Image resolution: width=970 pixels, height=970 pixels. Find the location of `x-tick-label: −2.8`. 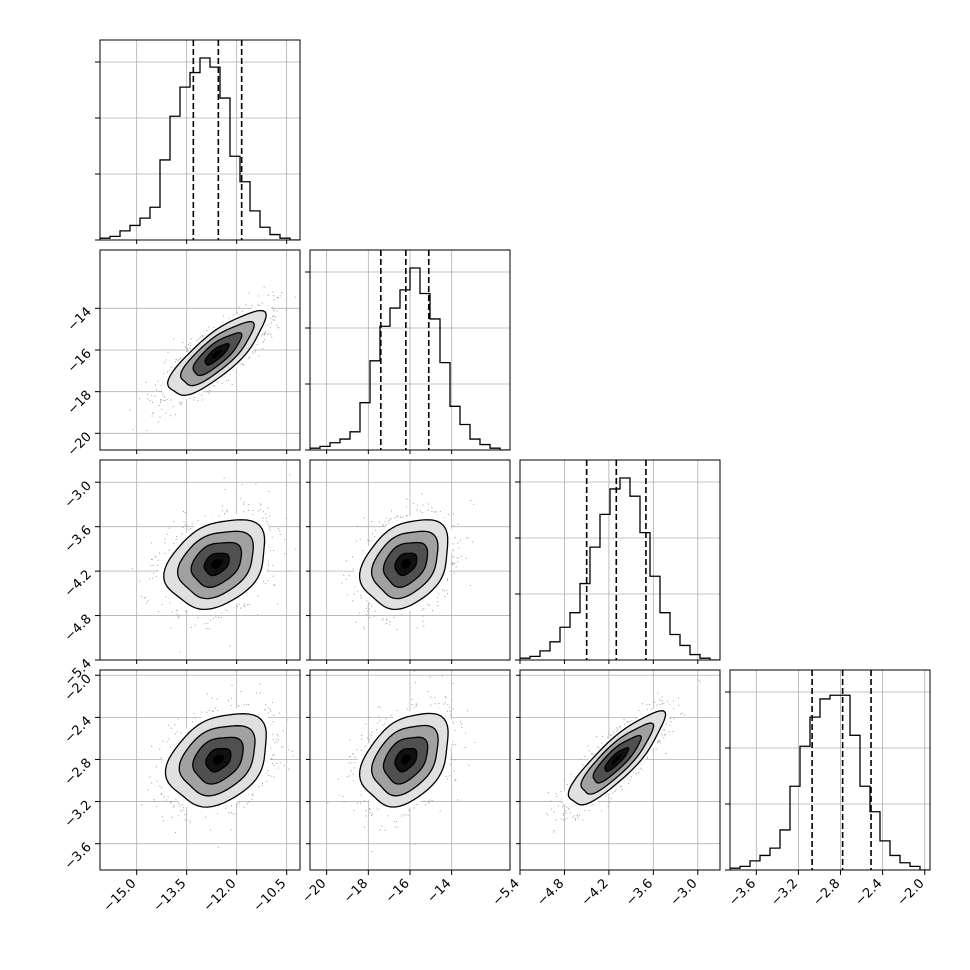

x-tick-label: −2.8 is located at coordinates (826, 892).